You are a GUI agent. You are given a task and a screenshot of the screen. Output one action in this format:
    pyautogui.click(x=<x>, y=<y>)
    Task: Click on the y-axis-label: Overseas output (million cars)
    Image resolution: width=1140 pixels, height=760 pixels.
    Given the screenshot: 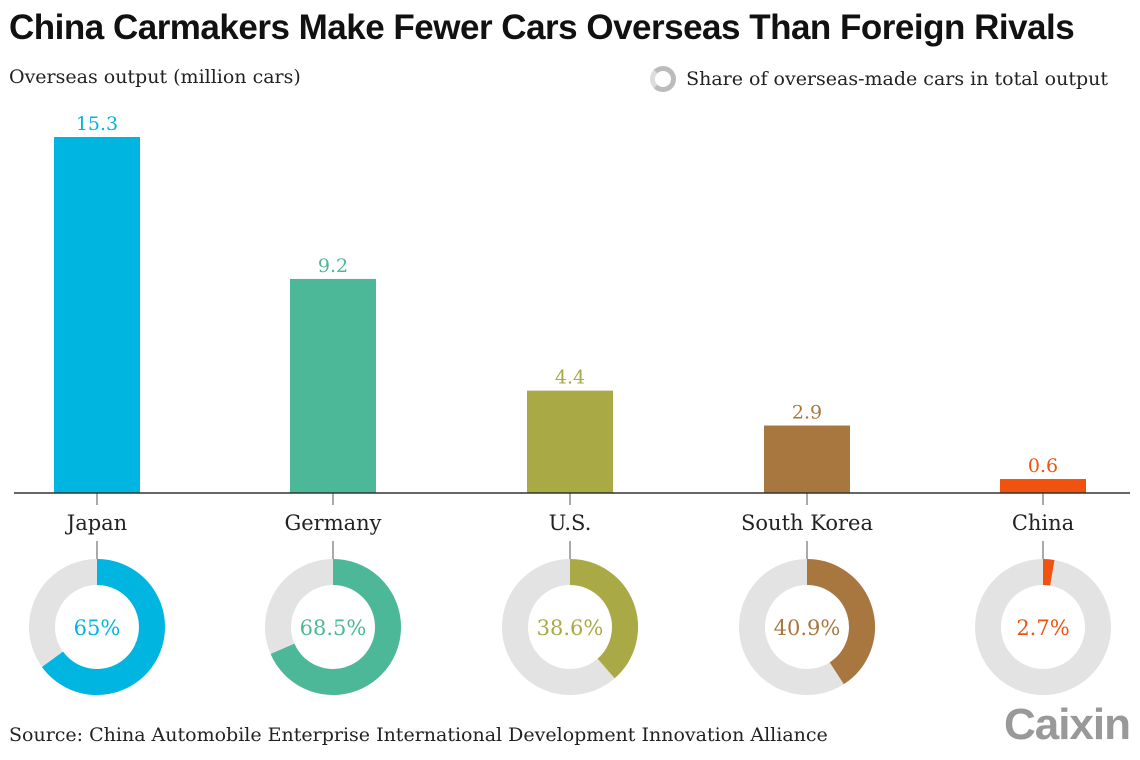 What is the action you would take?
    pyautogui.click(x=155, y=77)
    